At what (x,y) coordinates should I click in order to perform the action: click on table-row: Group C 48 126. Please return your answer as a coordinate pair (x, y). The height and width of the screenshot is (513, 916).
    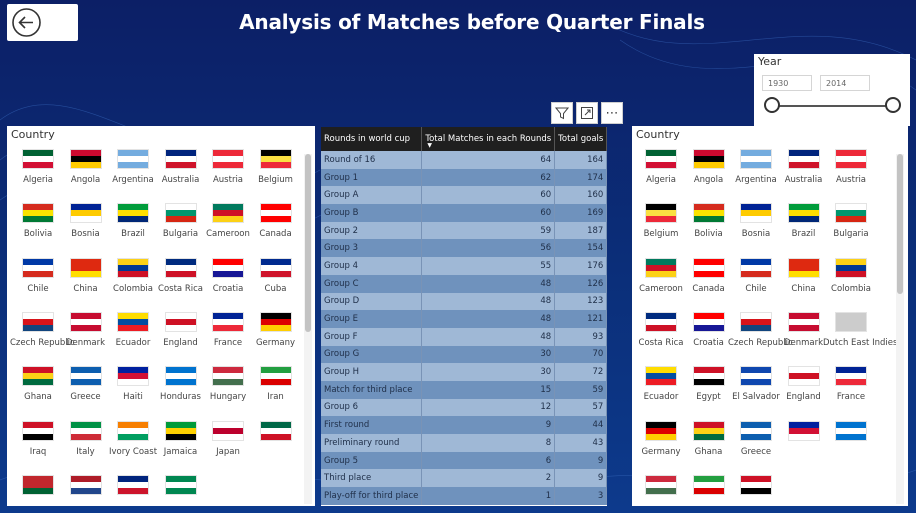
    Looking at the image, I should click on (464, 283).